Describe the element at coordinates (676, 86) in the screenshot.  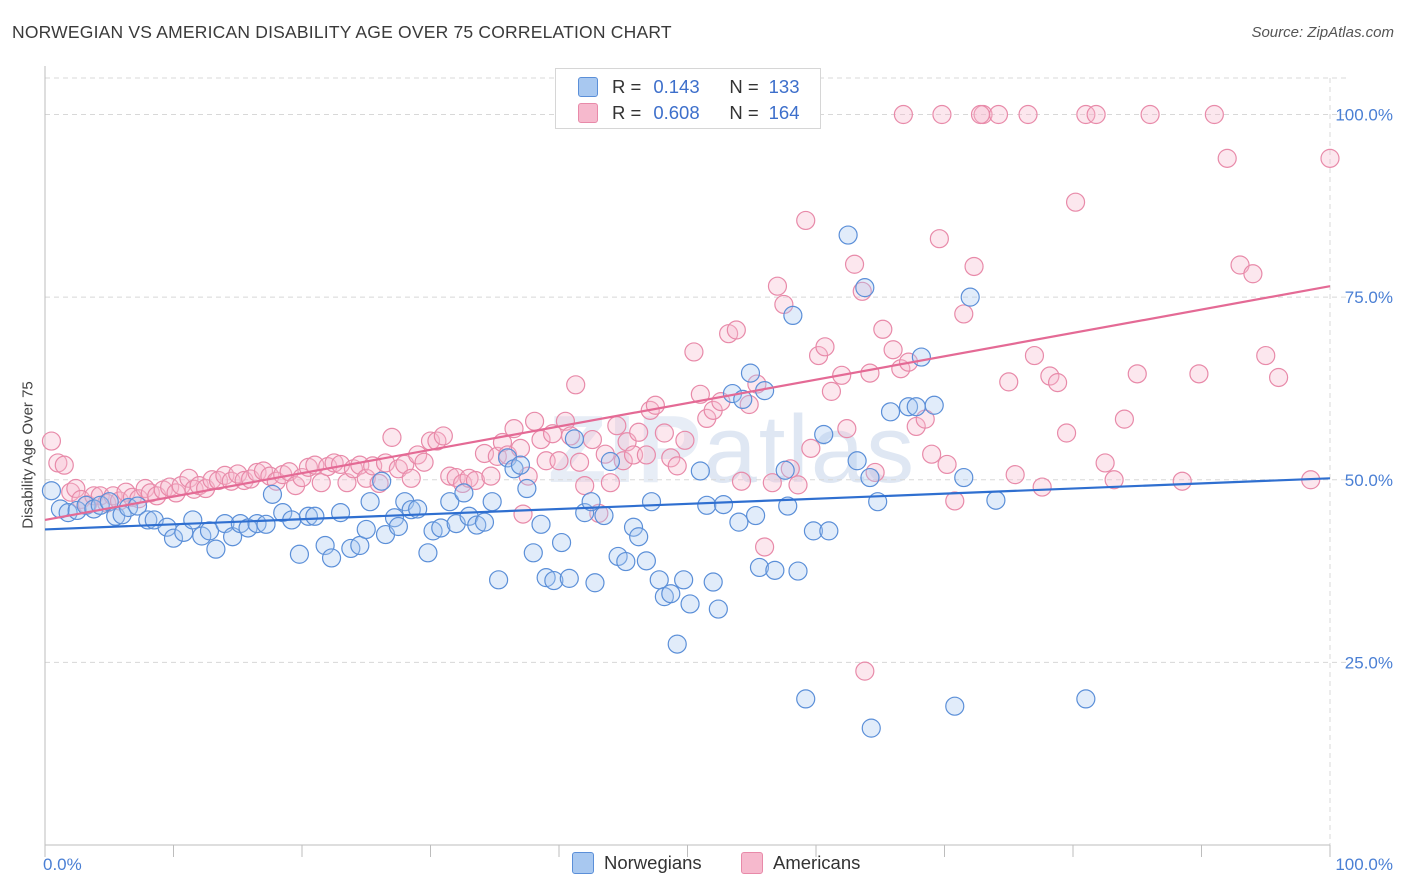
I see `r-value: 0.143` at that location.